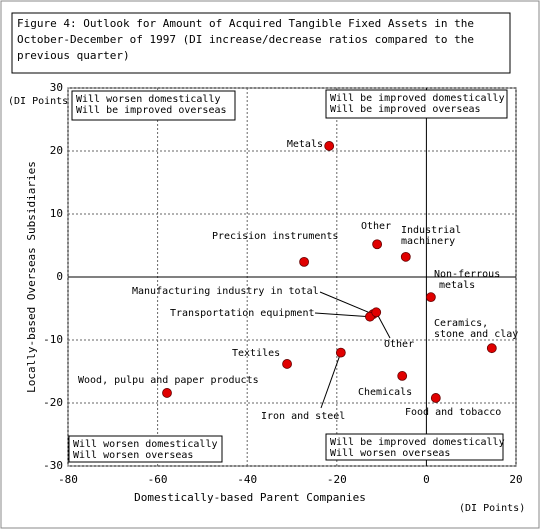 This screenshot has height=530, width=541. What do you see at coordinates (457, 285) in the screenshot?
I see `point-label: metals` at bounding box center [457, 285].